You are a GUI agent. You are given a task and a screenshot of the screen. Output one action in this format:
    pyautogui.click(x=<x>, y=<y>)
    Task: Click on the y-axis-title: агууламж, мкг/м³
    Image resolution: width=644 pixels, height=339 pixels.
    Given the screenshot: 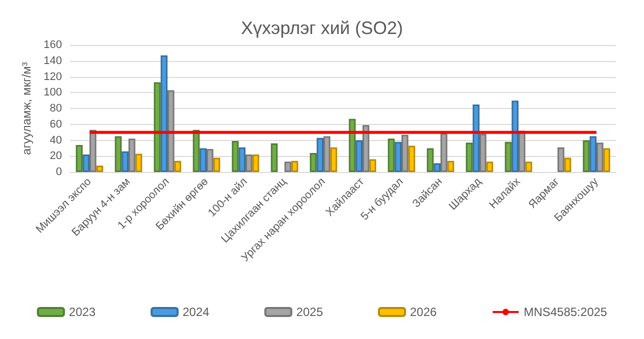 What is the action you would take?
    pyautogui.click(x=27, y=108)
    